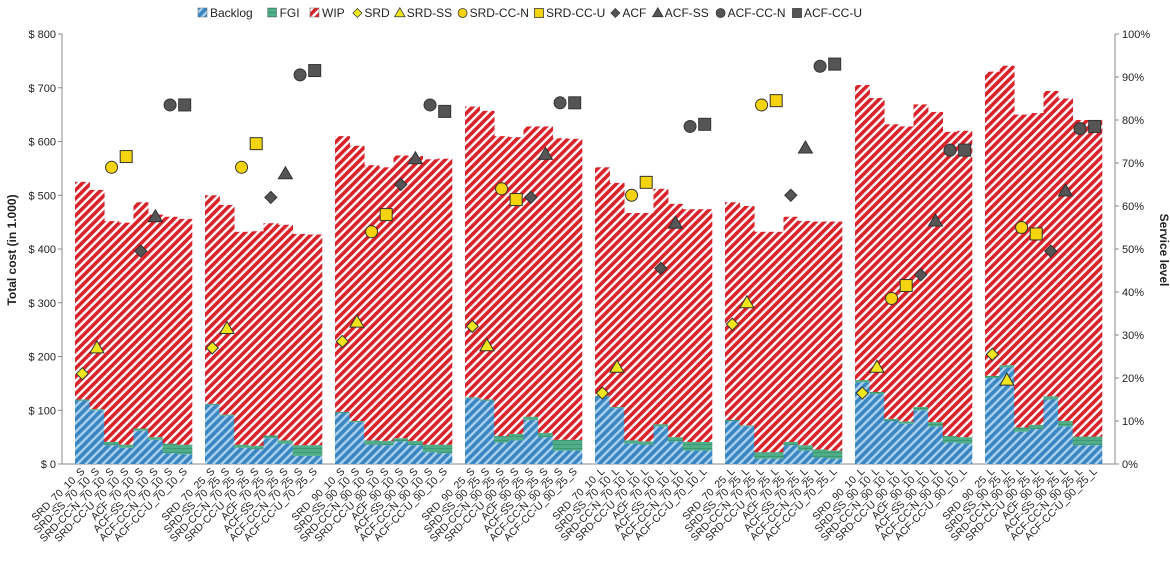 The height and width of the screenshot is (569, 1170). I want to click on y-tick-label: $ 400, so click(42, 250).